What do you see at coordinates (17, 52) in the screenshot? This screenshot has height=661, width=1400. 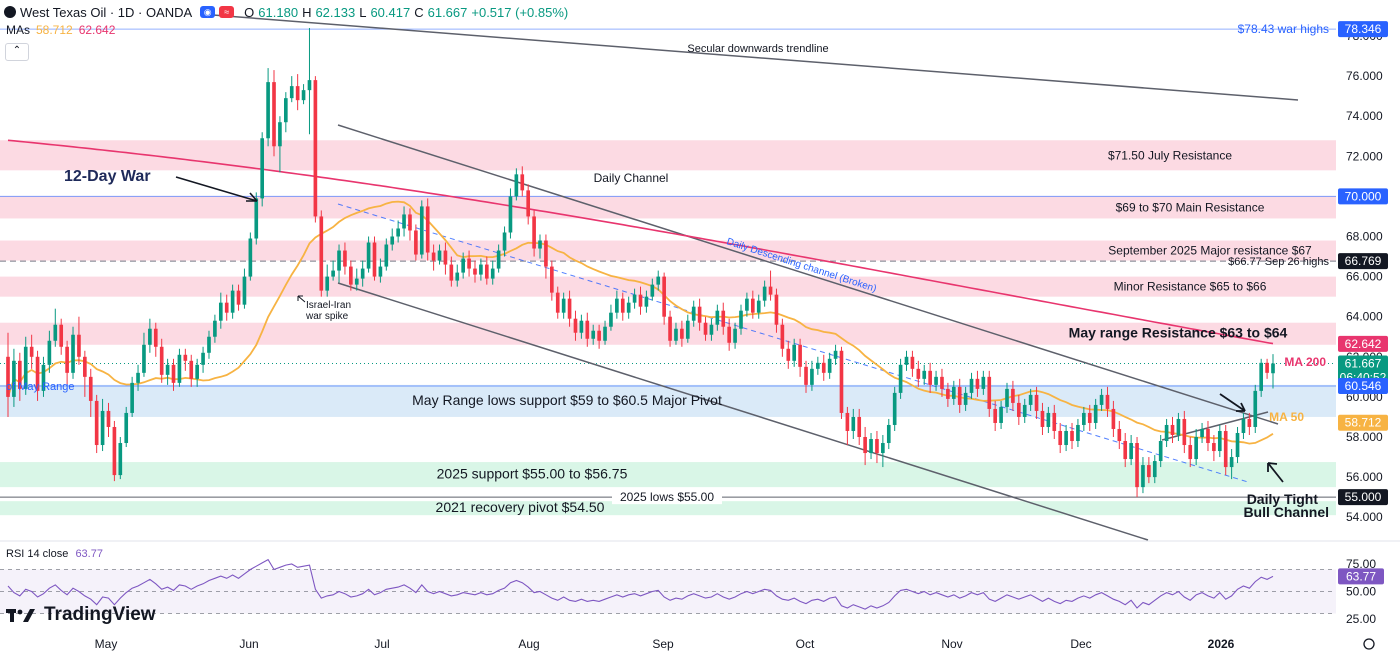 I see `collapse-legend-button: ⌃` at bounding box center [17, 52].